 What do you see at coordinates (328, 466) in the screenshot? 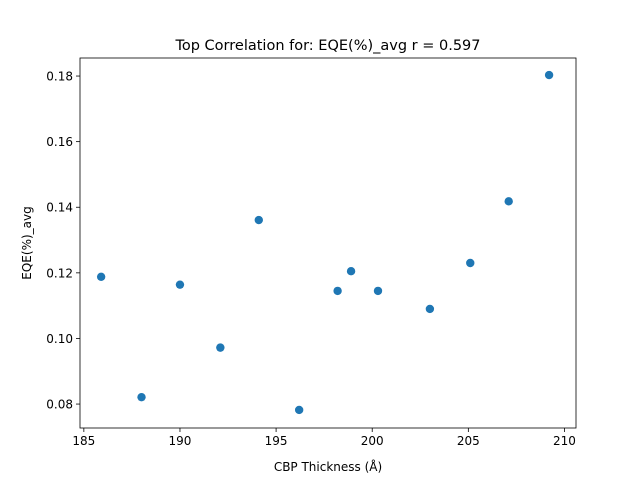
I see `x-axis-label: CBP Thickness (Å)` at bounding box center [328, 466].